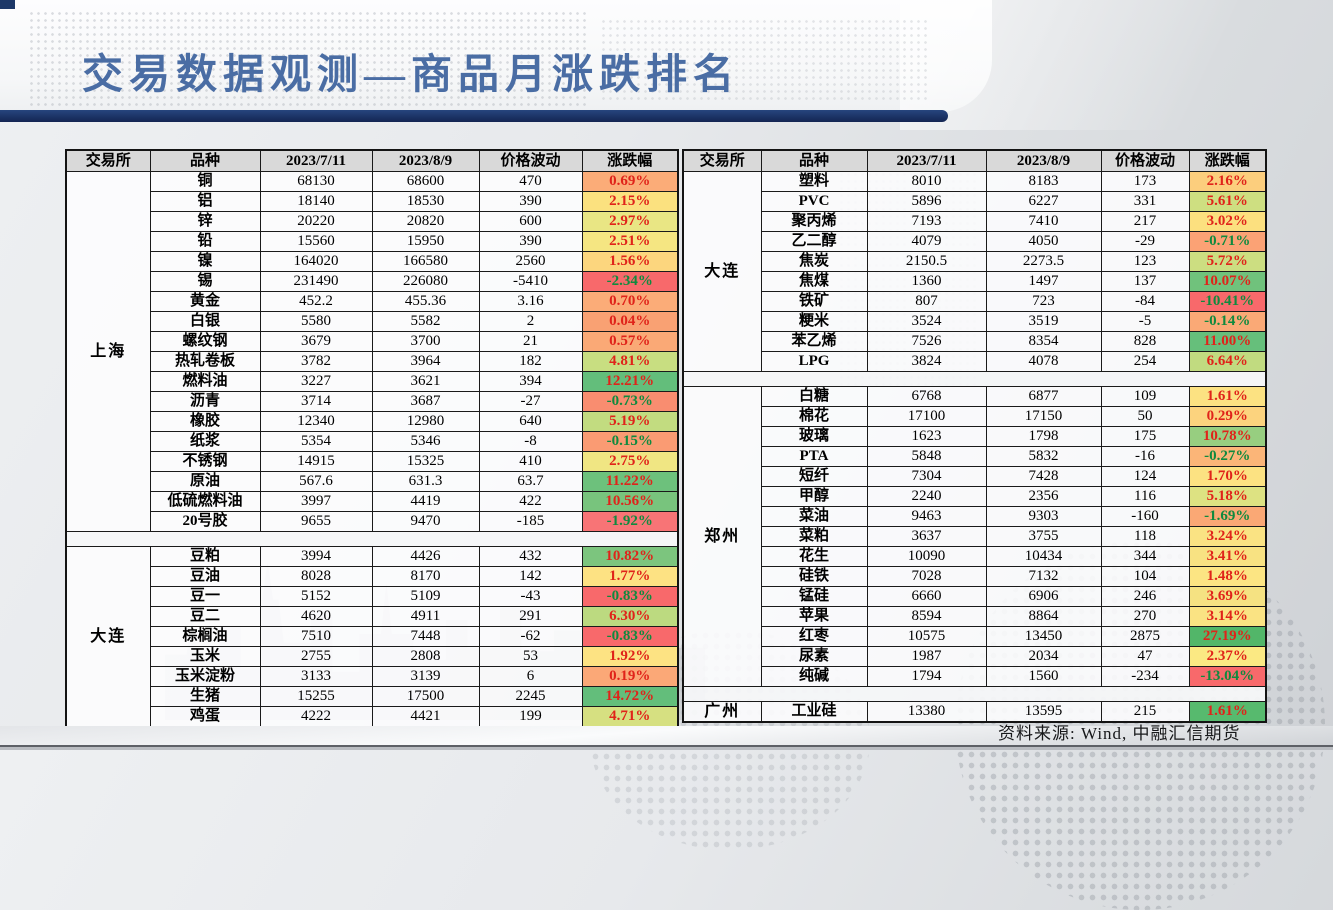  What do you see at coordinates (975, 416) in the screenshot?
I see `table-row: 棉花 17100 17150 50 0.29%` at bounding box center [975, 416].